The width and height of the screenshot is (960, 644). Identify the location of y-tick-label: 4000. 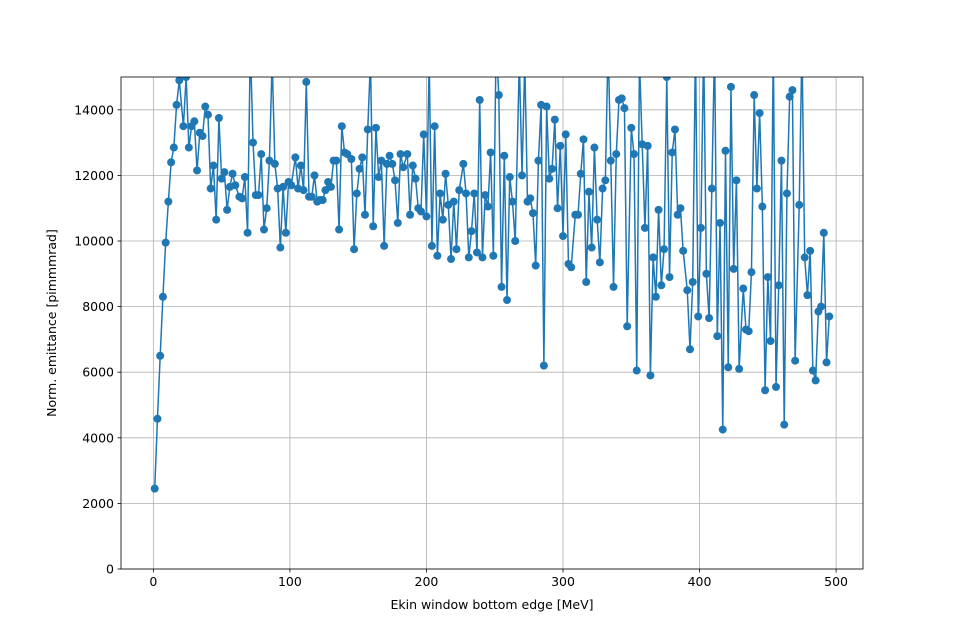
(98, 437).